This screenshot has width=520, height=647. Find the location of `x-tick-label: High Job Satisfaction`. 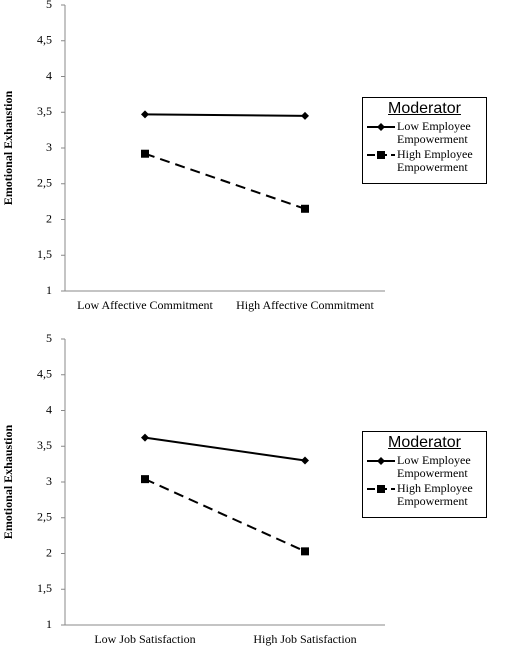

x-tick-label: High Job Satisfaction is located at coordinates (304, 639).